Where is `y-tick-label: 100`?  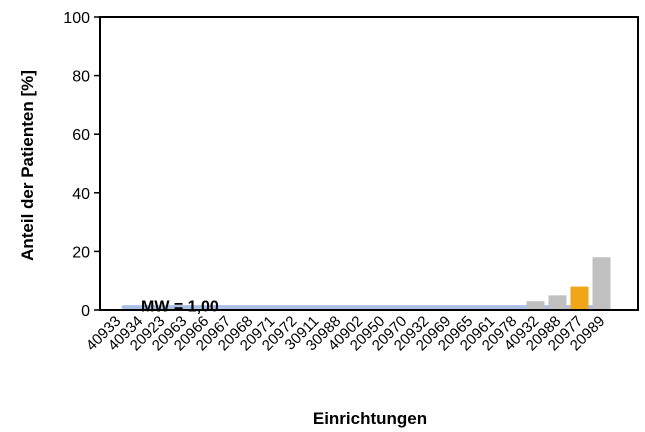 y-tick-label: 100 is located at coordinates (76, 18).